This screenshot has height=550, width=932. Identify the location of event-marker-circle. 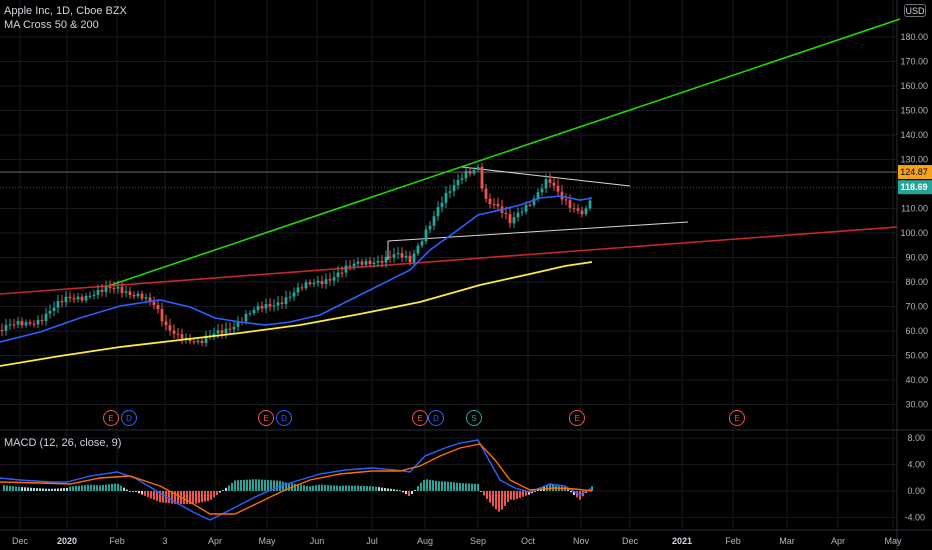
(266, 418).